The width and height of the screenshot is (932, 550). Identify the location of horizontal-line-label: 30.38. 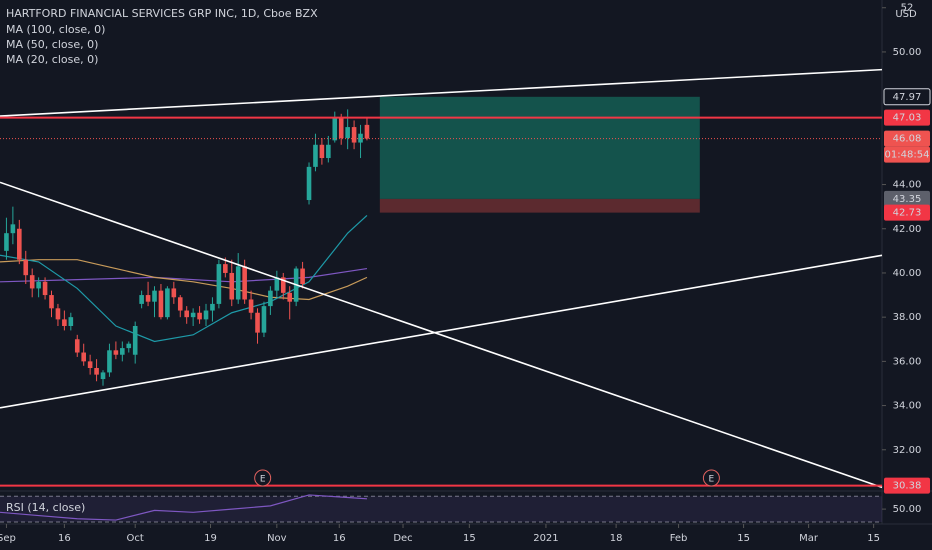
(907, 486).